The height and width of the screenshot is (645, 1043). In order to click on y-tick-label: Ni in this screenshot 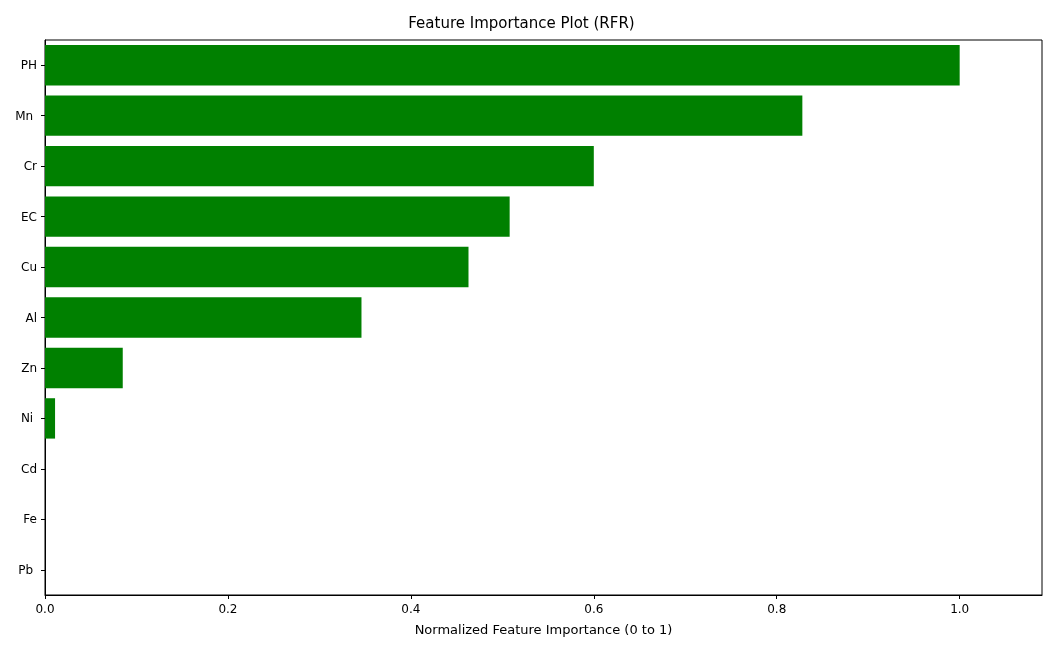, I will do `click(28, 418)`.